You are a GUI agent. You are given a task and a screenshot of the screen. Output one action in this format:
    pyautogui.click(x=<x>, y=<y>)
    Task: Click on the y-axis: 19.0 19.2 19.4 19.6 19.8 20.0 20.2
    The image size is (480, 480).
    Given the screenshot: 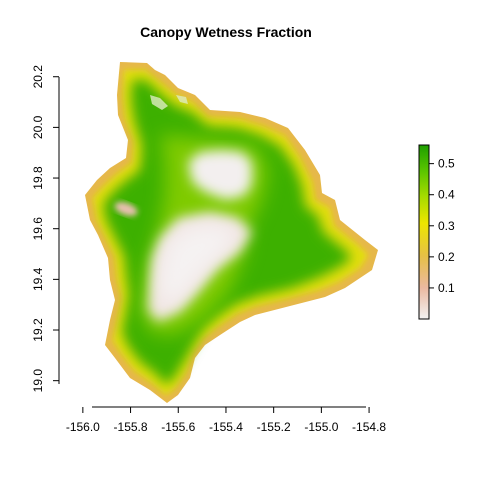 What is the action you would take?
    pyautogui.click(x=45, y=229)
    